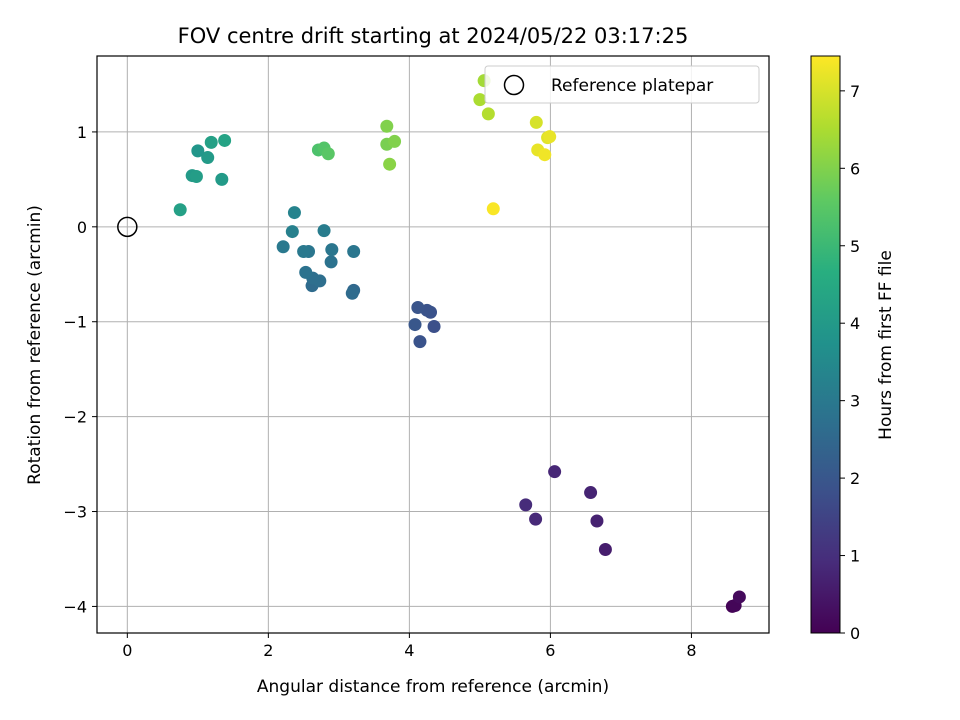 The width and height of the screenshot is (960, 720). Describe the element at coordinates (268, 650) in the screenshot. I see `x-tick-label: 2` at that location.